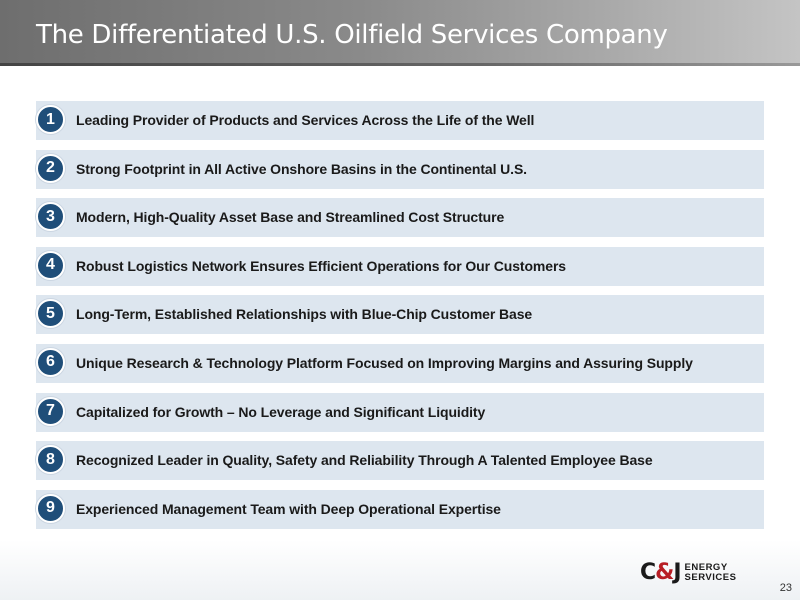  I want to click on number-badge: 2, so click(50, 168).